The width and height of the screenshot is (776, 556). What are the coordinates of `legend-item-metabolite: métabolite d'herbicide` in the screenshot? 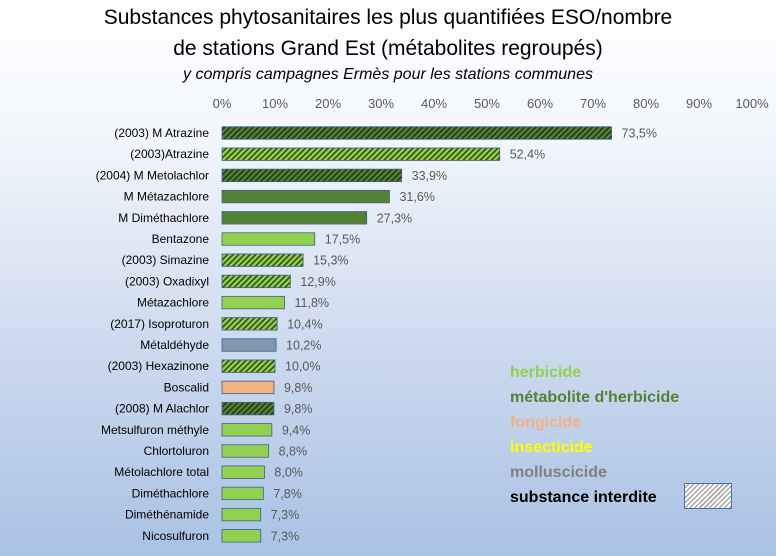 It's located at (595, 397).